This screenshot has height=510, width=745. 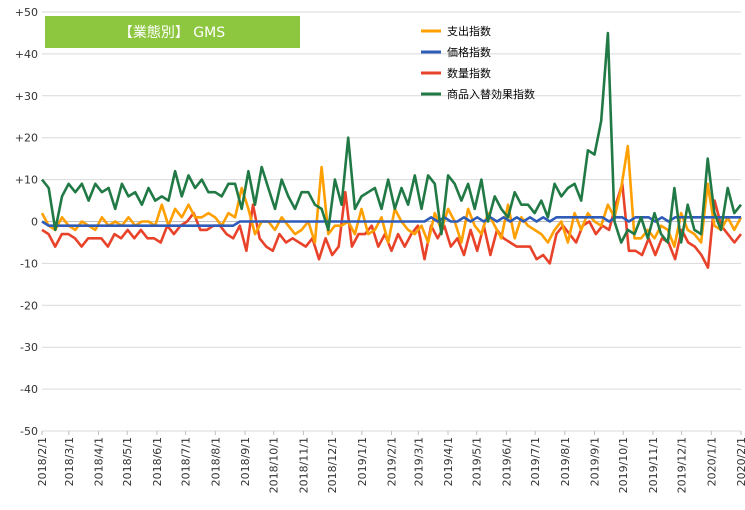 What do you see at coordinates (42, 461) in the screenshot?
I see `x-tick-label: 2018/2/1` at bounding box center [42, 461].